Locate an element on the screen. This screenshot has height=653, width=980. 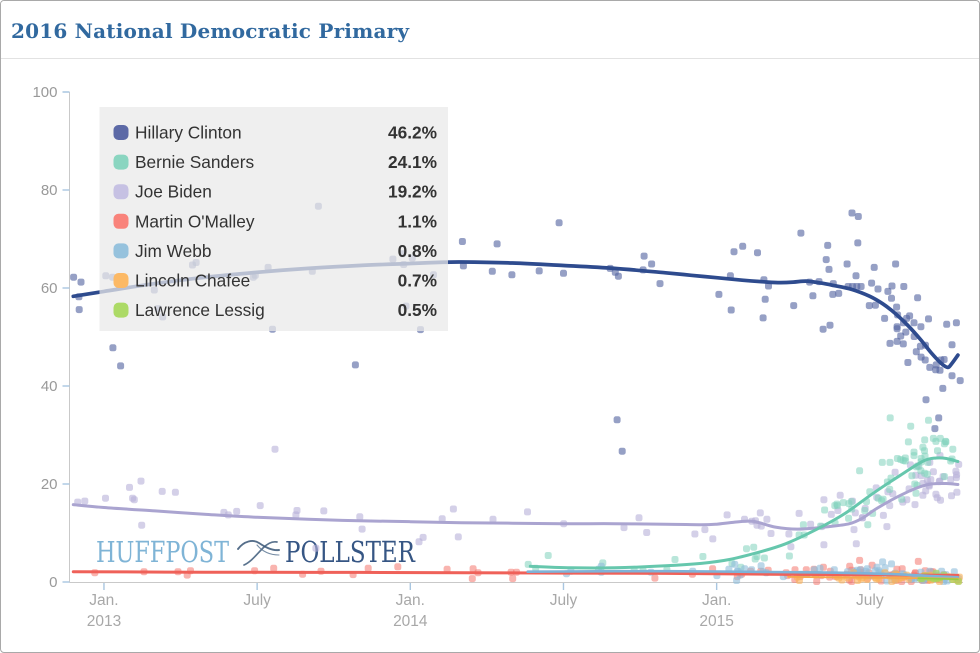
legend-label: Hillary Clinton is located at coordinates (188, 133).